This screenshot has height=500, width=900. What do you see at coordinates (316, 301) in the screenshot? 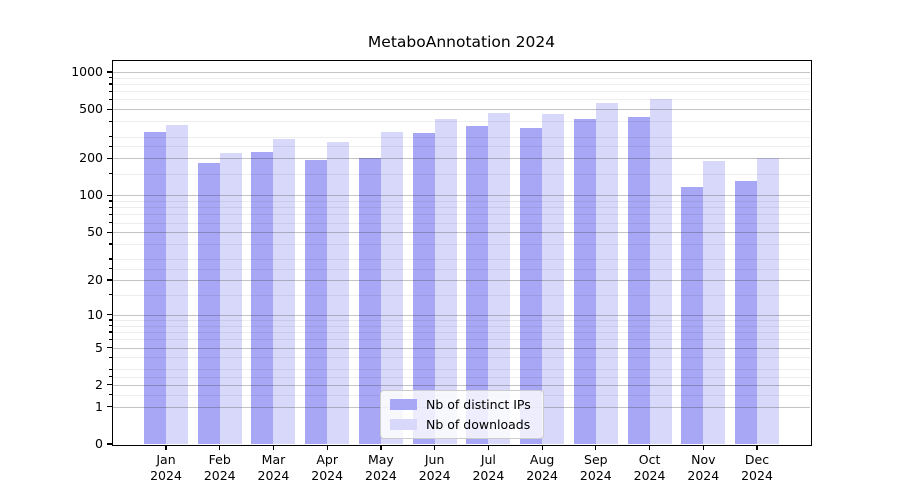
I see `bar-distinct-ips-apr` at bounding box center [316, 301].